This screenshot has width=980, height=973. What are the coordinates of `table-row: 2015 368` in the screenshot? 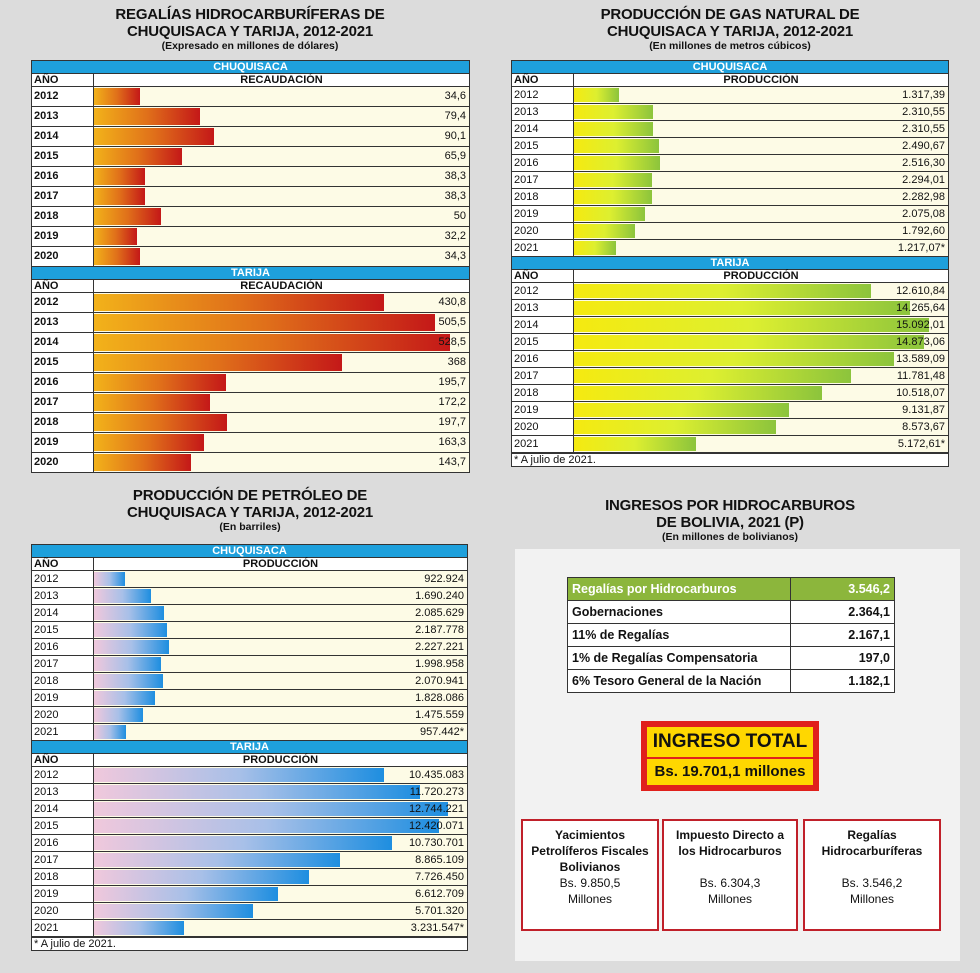 It's located at (250, 363).